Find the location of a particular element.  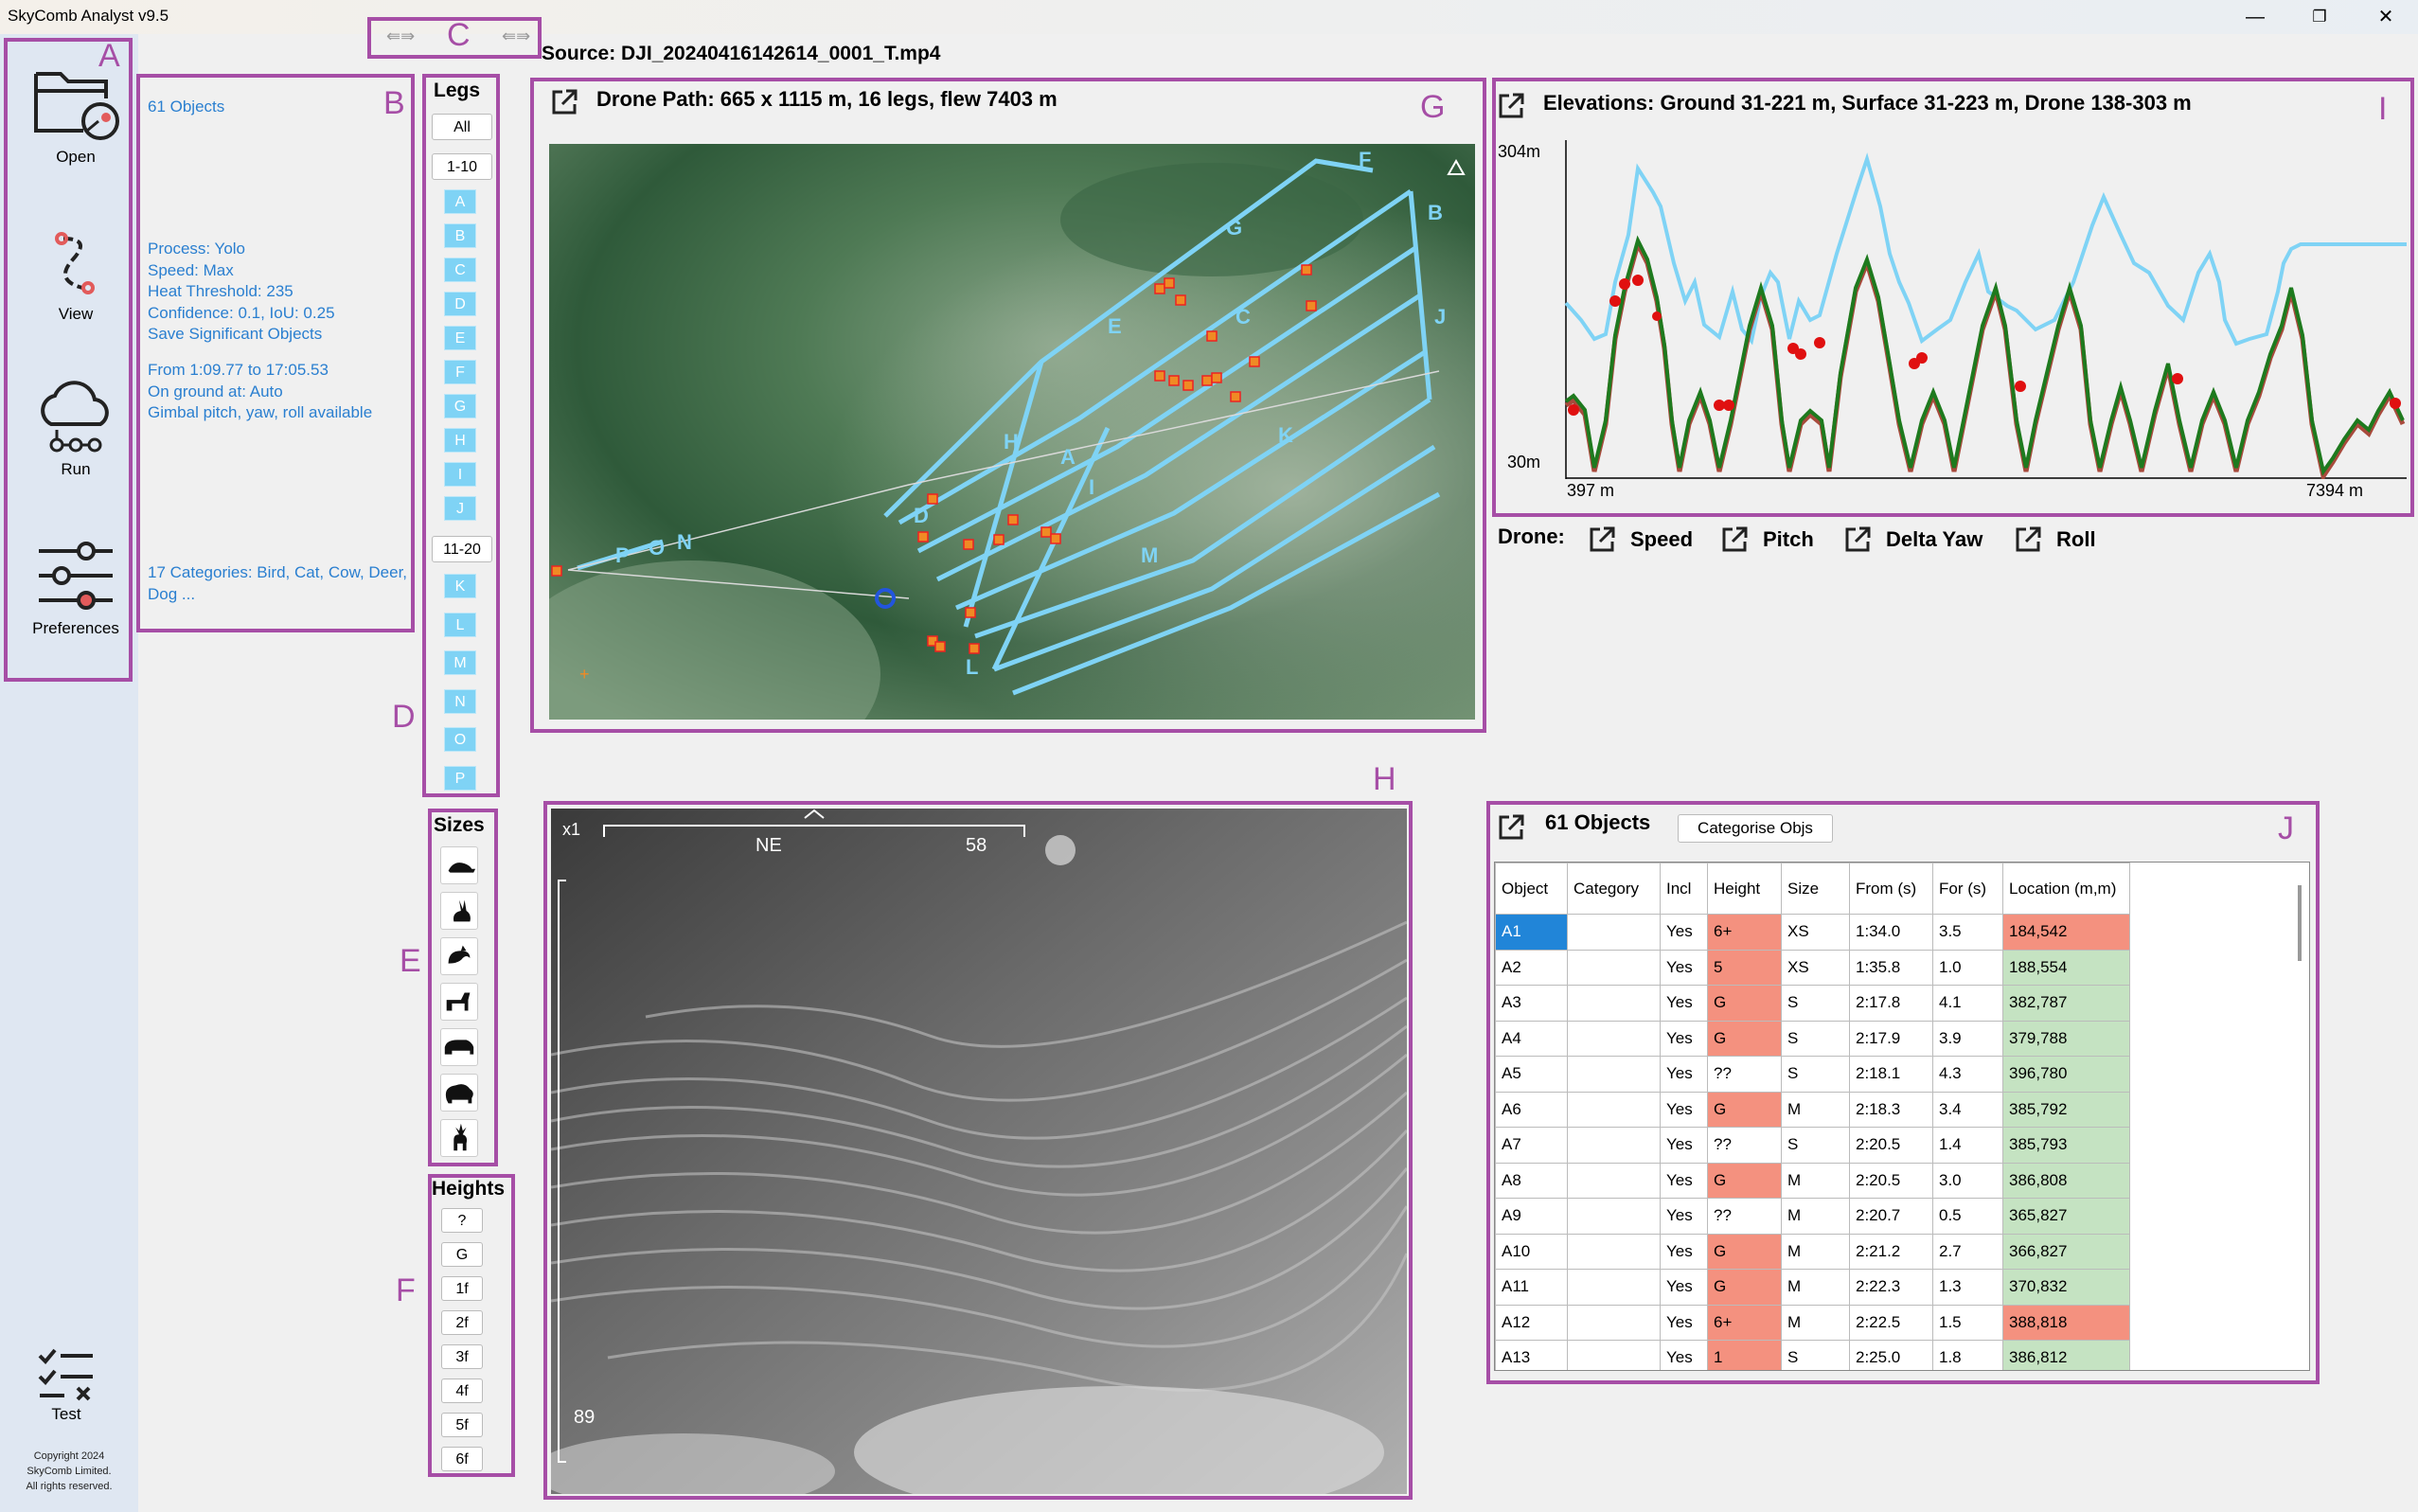

restore-button: ❐ is located at coordinates (2320, 17).